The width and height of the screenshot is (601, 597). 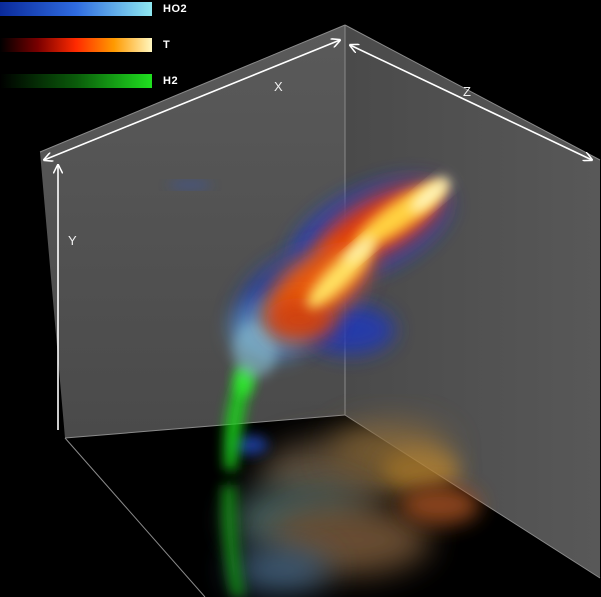 I want to click on flame-plume, so click(x=340, y=277).